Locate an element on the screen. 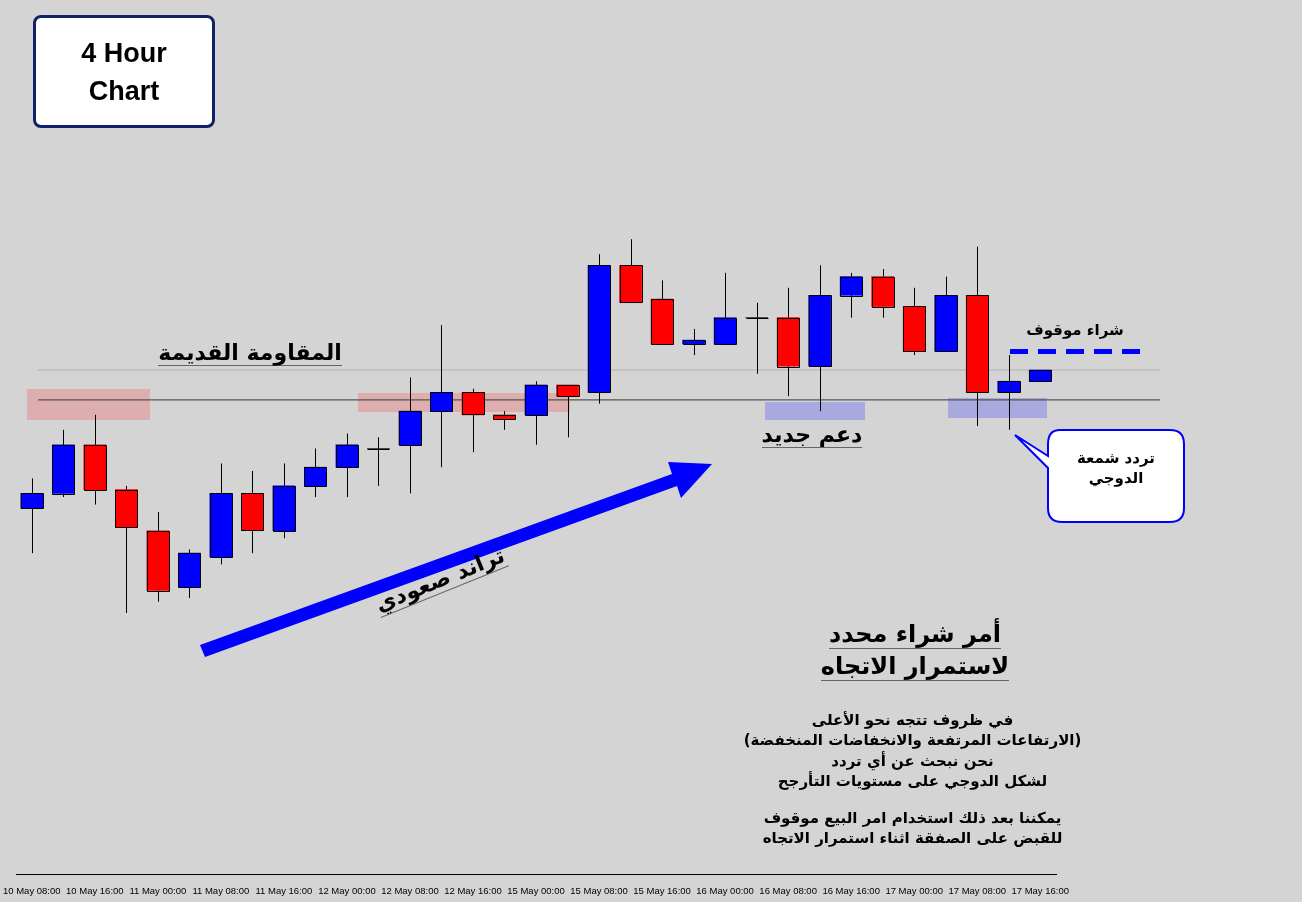 The width and height of the screenshot is (1302, 902). text: يمكننا بعد ذلك استخدام امر البيع موقوف للقبض على الصفقة اثناء استمرار الاتجاه is located at coordinates (912, 828).